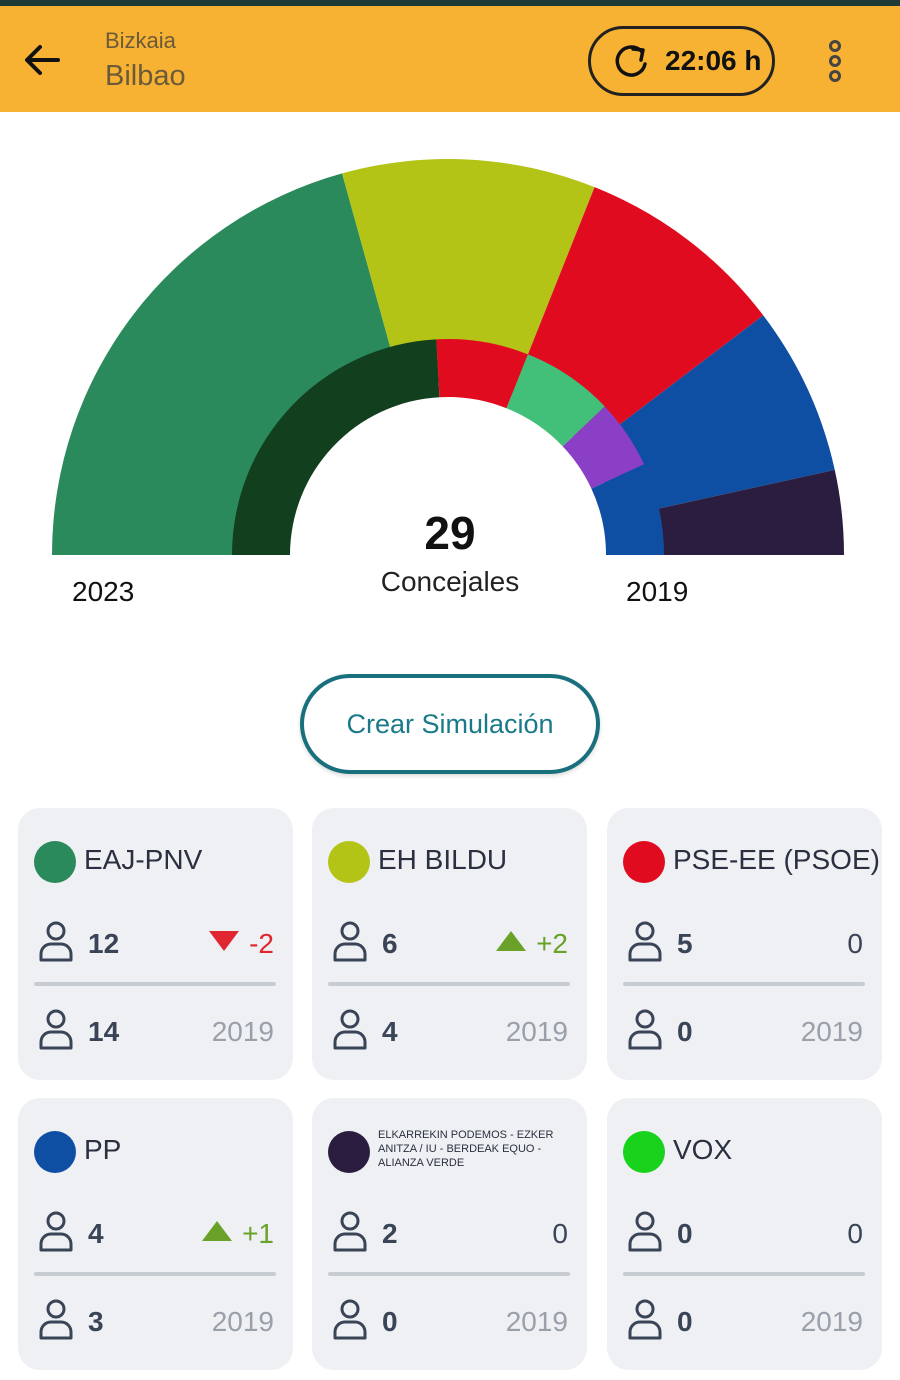 The height and width of the screenshot is (1380, 900). I want to click on seat-change-value: +1, so click(258, 1233).